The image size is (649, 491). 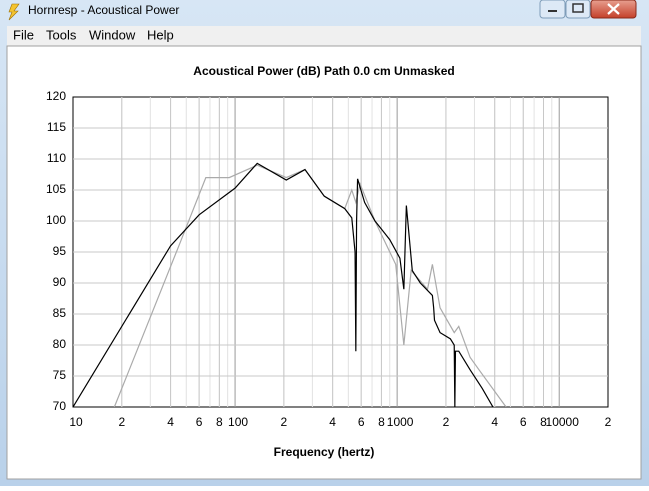 What do you see at coordinates (324, 36) in the screenshot?
I see `menu-bar` at bounding box center [324, 36].